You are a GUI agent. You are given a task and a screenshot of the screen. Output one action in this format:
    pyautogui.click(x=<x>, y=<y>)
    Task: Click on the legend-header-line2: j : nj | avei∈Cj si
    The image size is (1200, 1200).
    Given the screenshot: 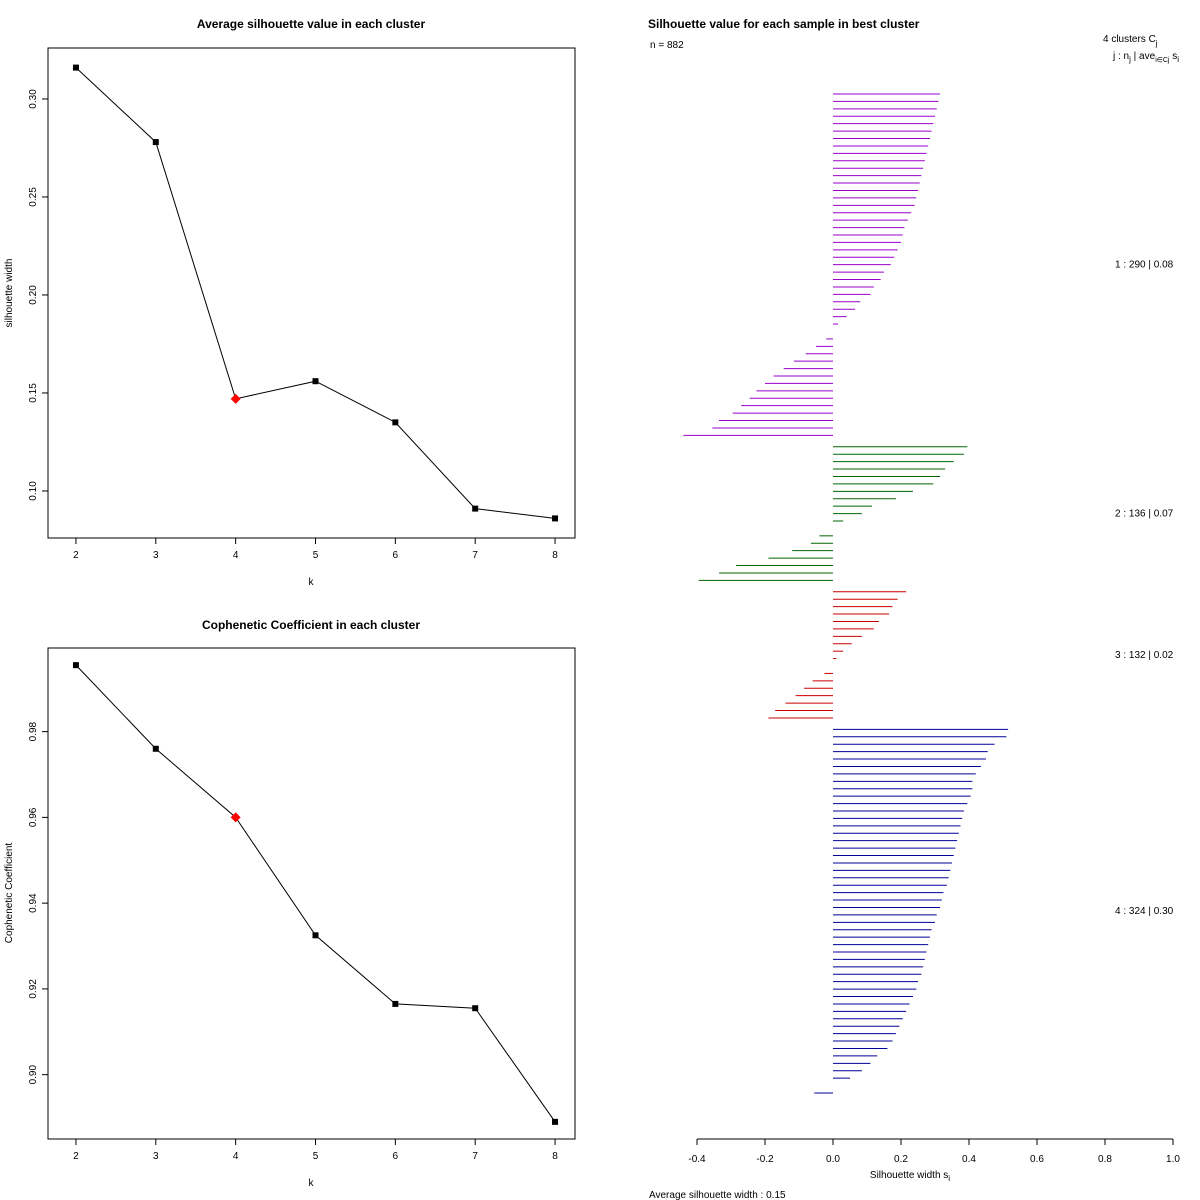 What is the action you would take?
    pyautogui.click(x=1145, y=57)
    